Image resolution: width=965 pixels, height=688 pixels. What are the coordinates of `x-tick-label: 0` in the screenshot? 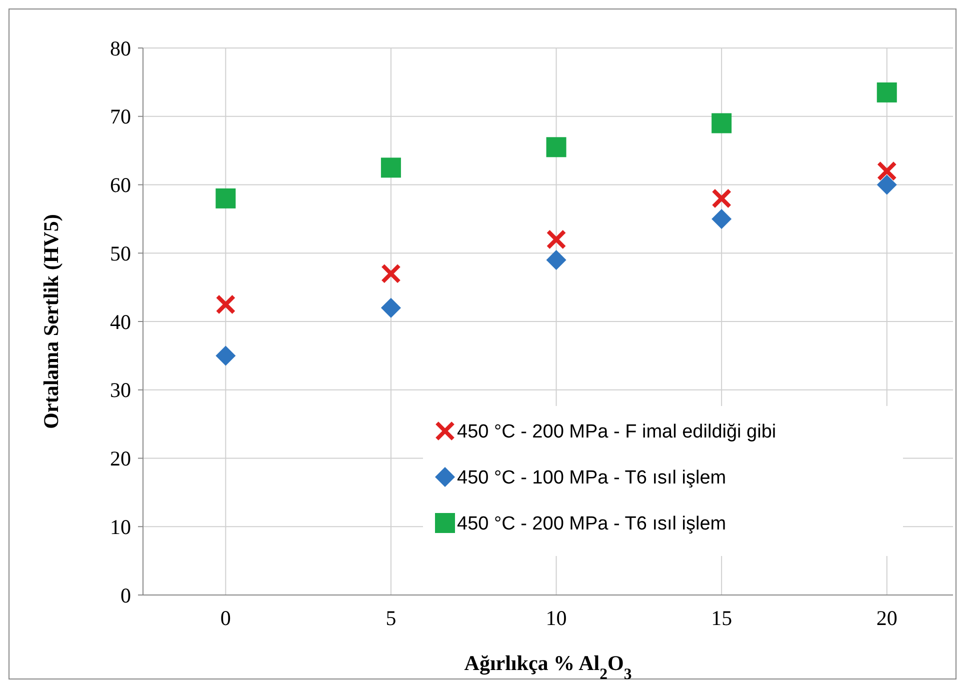 It's located at (225, 618).